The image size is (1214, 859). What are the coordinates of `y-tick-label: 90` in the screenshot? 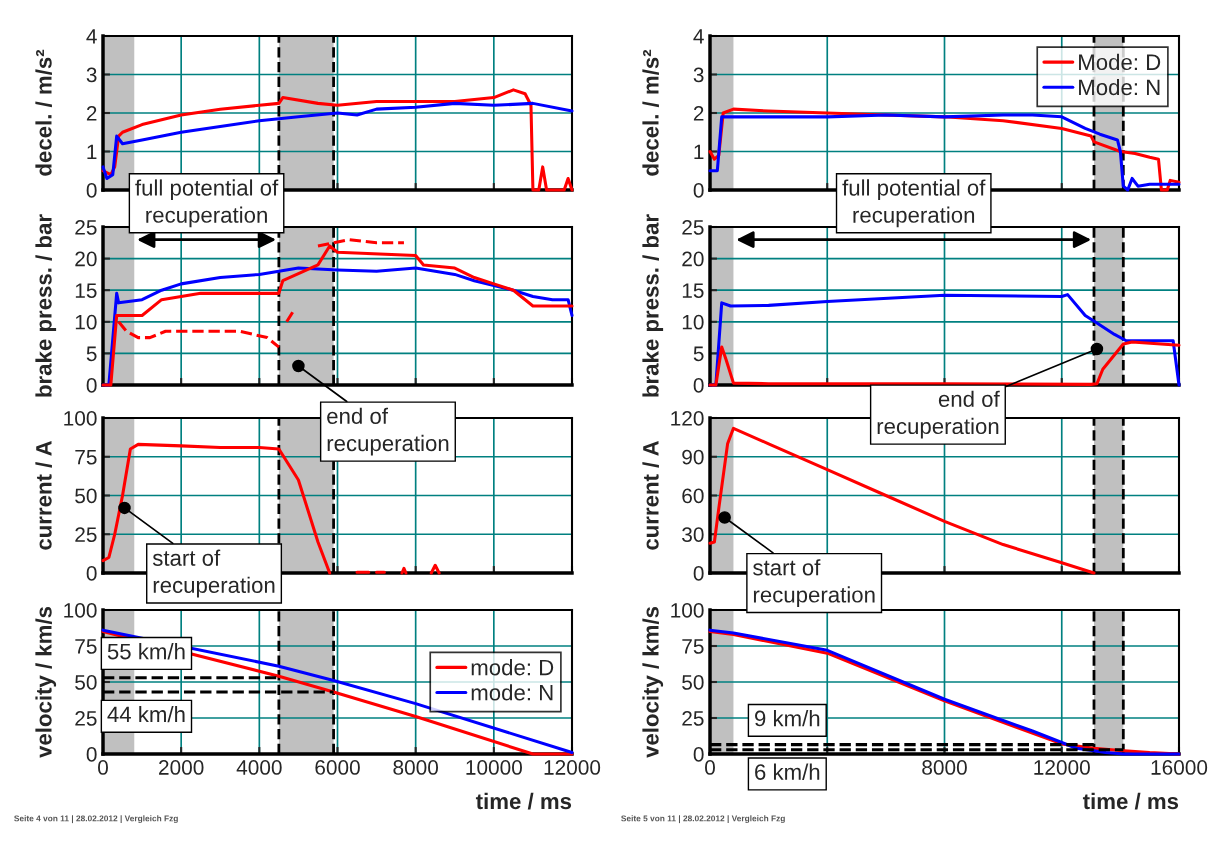 It's located at (693, 457).